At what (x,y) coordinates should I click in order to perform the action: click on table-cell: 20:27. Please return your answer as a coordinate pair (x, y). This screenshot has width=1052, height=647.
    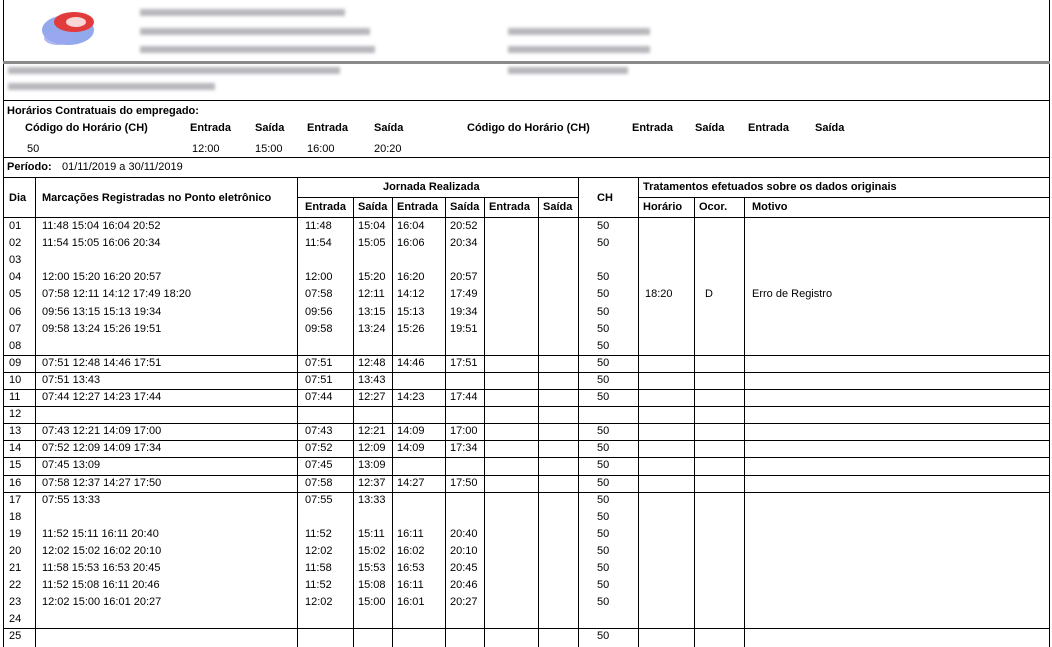
    Looking at the image, I should click on (464, 602).